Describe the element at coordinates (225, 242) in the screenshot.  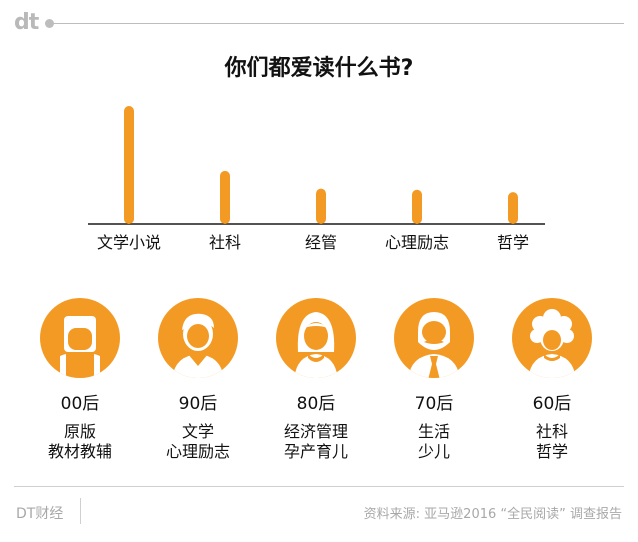
I see `category-label: 社科` at that location.